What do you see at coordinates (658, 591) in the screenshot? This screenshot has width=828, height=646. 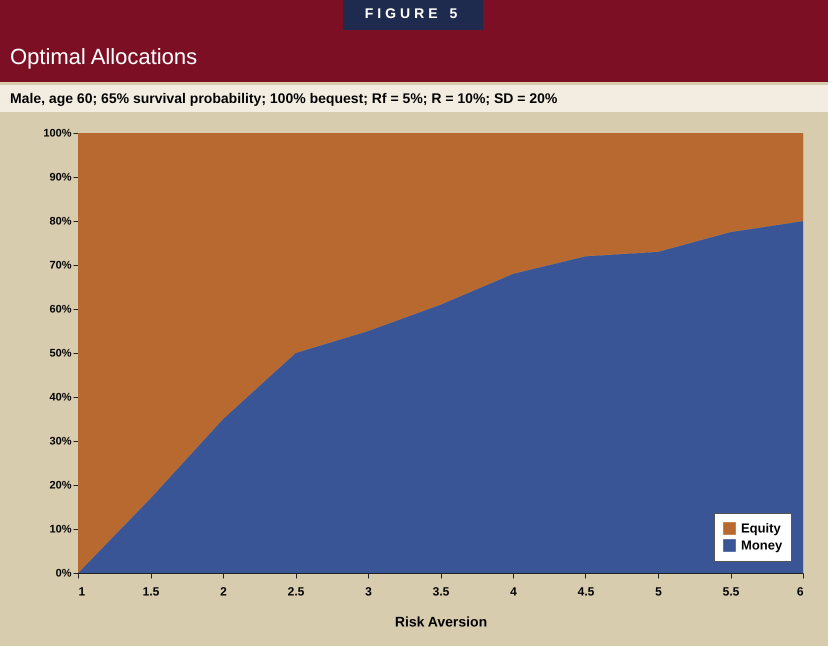 I see `x-tick-label: 5` at bounding box center [658, 591].